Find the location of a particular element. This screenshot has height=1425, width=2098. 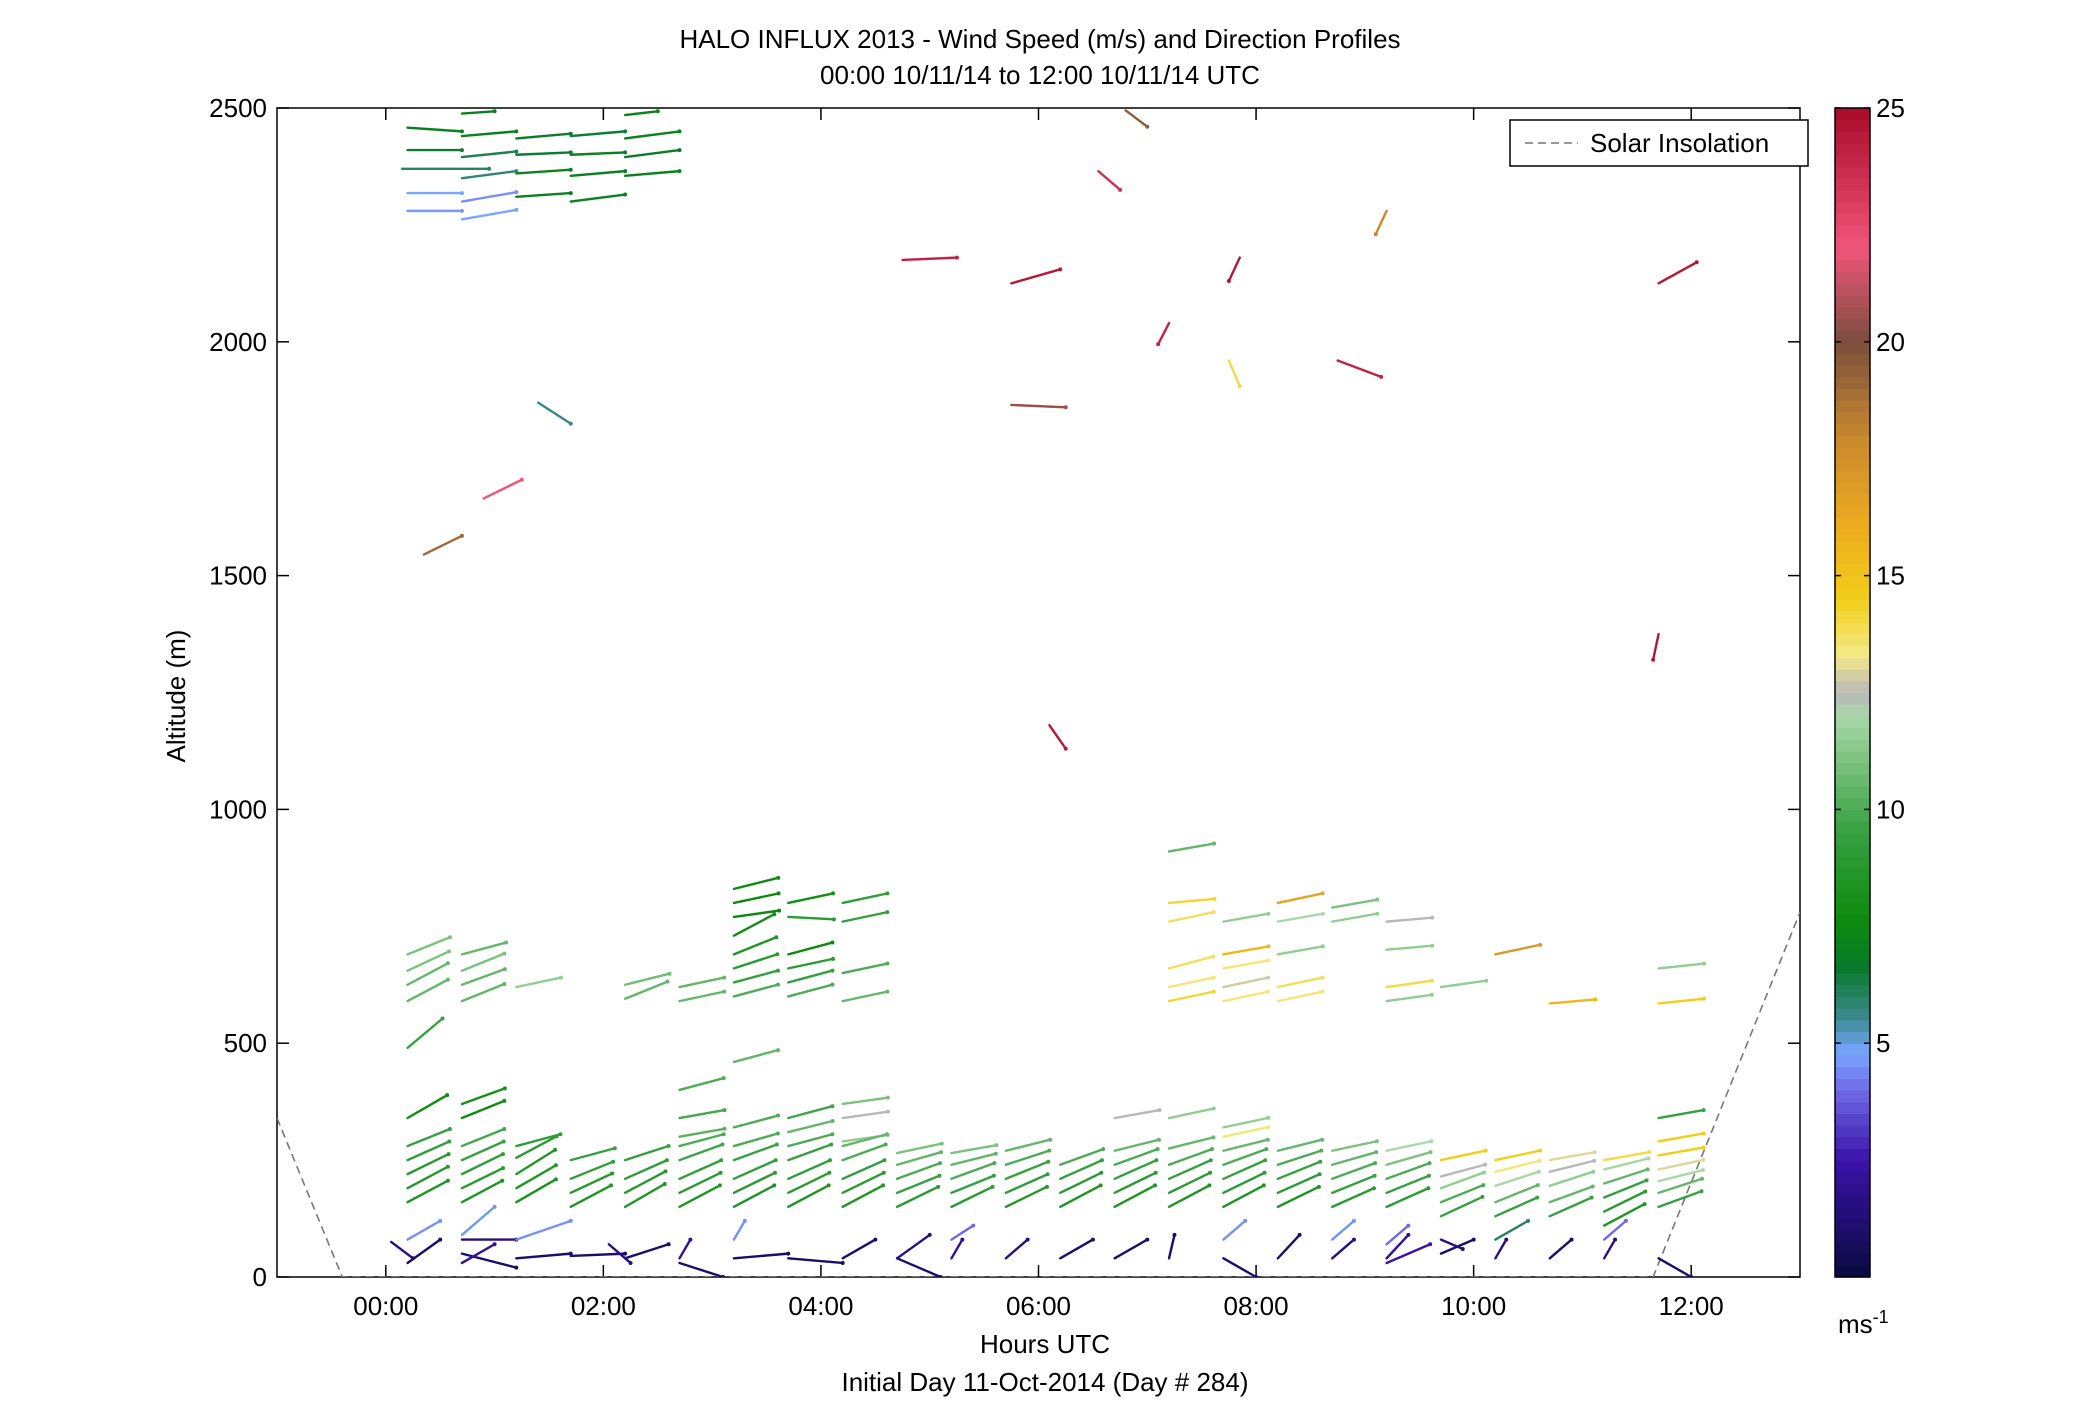

x-tick-label: 10:00 is located at coordinates (1473, 1306).